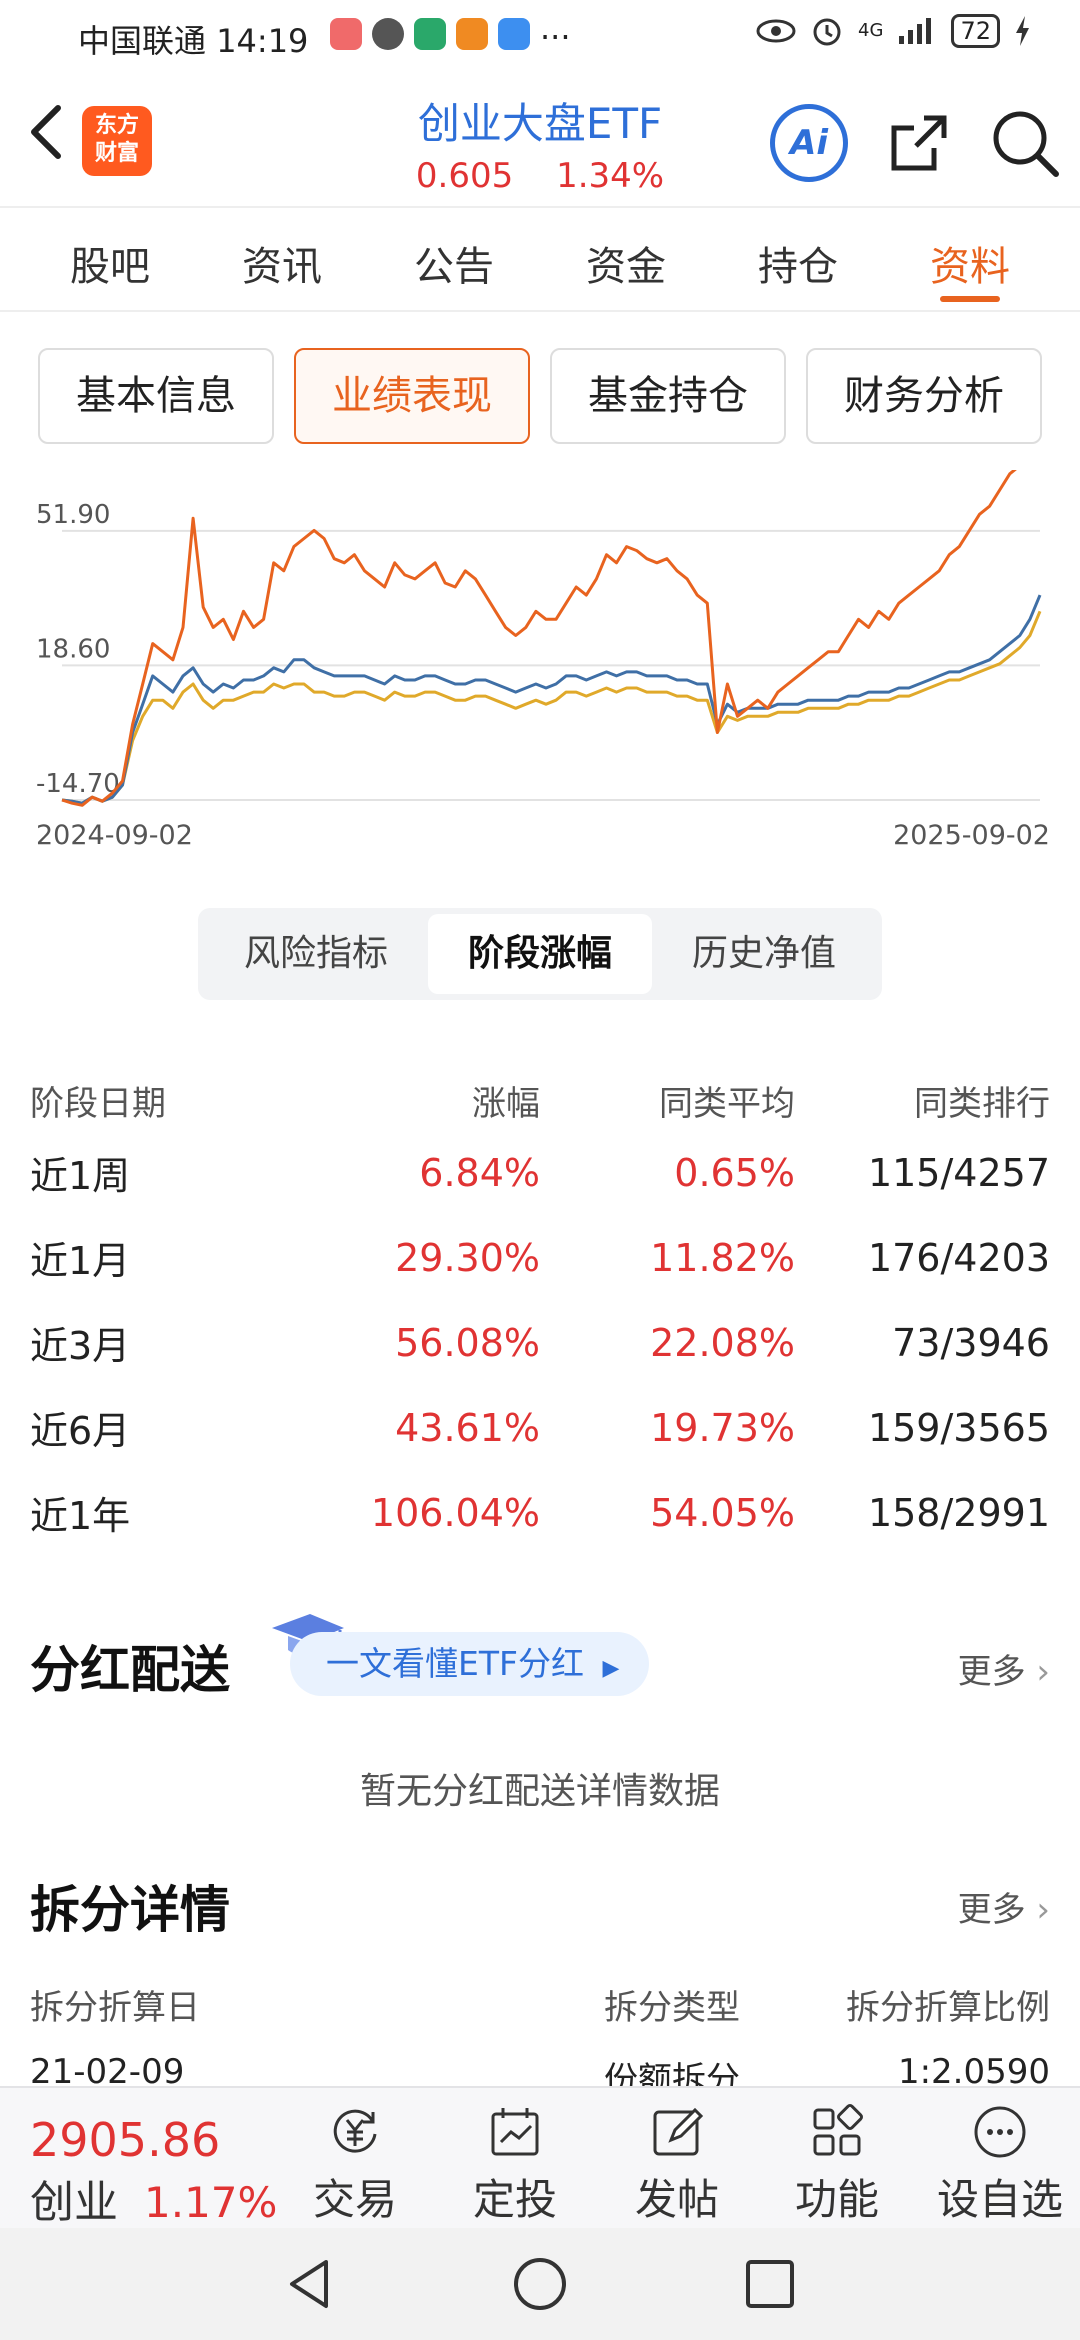  Describe the element at coordinates (991, 1910) in the screenshot. I see `split-more-text: 更多` at that location.